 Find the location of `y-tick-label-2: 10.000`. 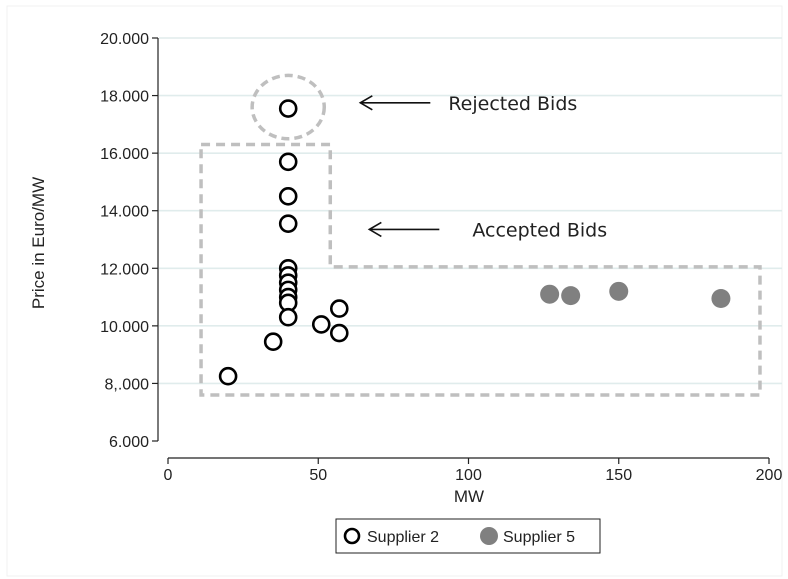

y-tick-label-2: 10.000 is located at coordinates (124, 327).